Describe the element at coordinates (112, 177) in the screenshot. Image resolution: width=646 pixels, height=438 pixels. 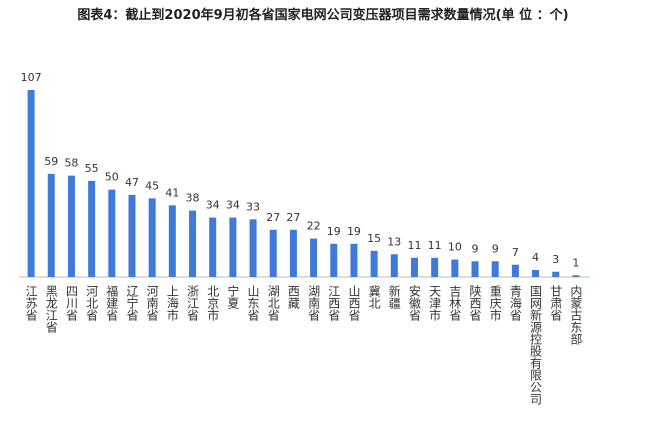
I see `value-label: 50` at that location.